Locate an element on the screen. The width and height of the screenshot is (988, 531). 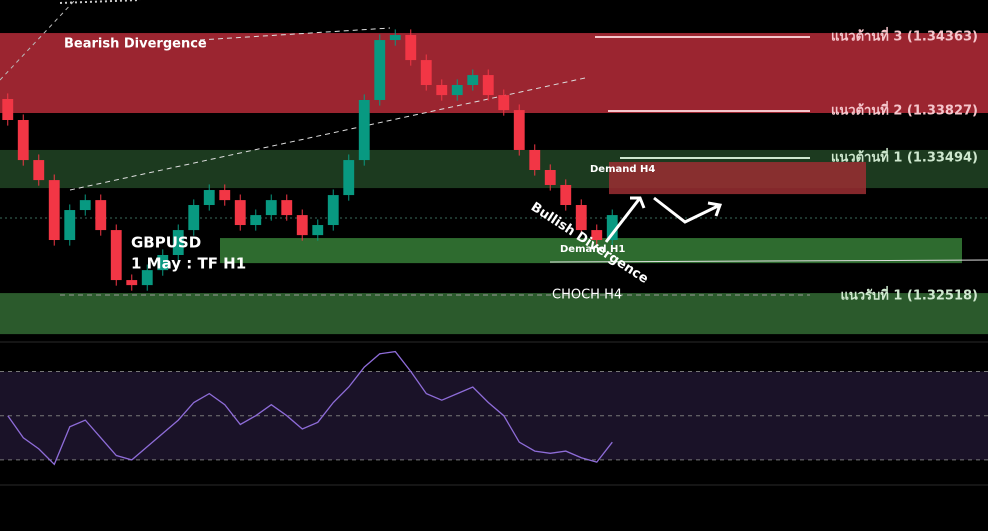
annotation: Demand H4 is located at coordinates (622, 169).